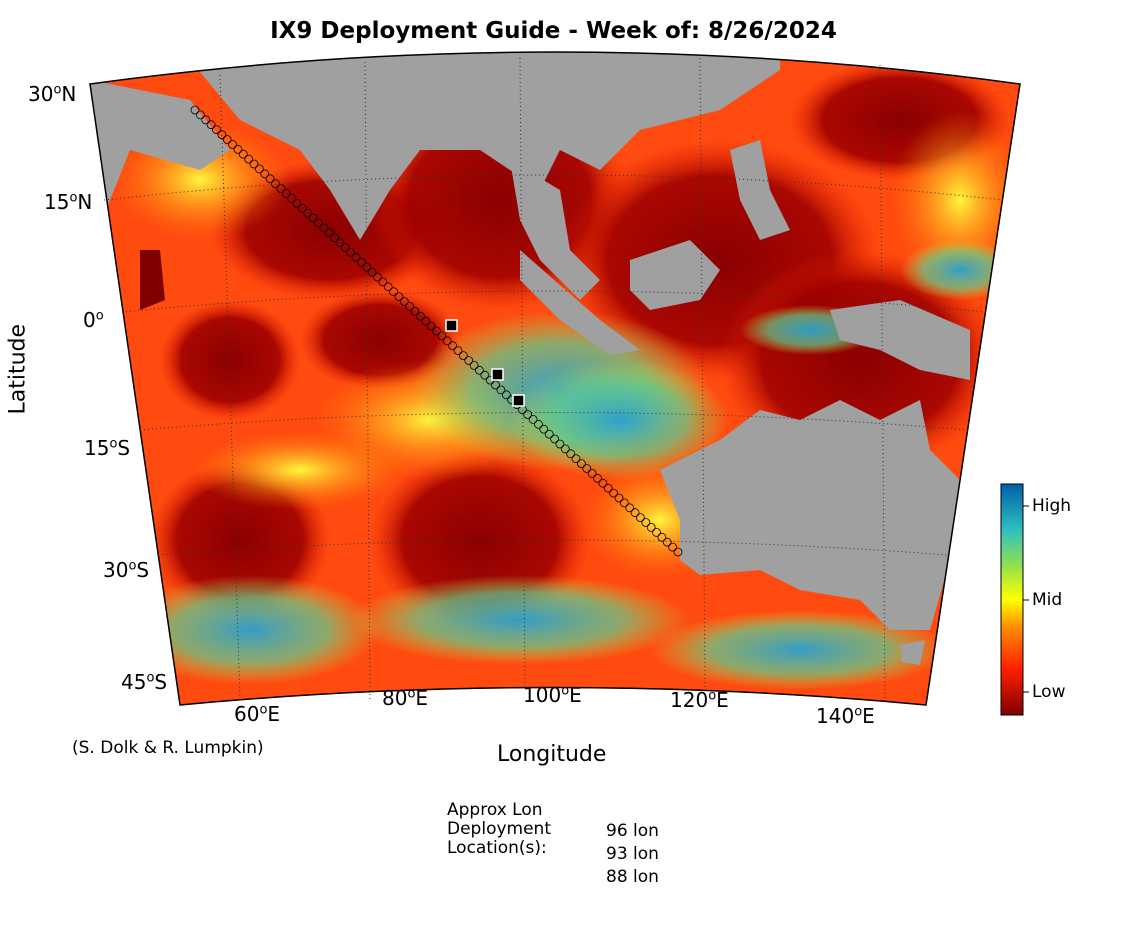  I want to click on deployment-label-line: Location(s):, so click(497, 848).